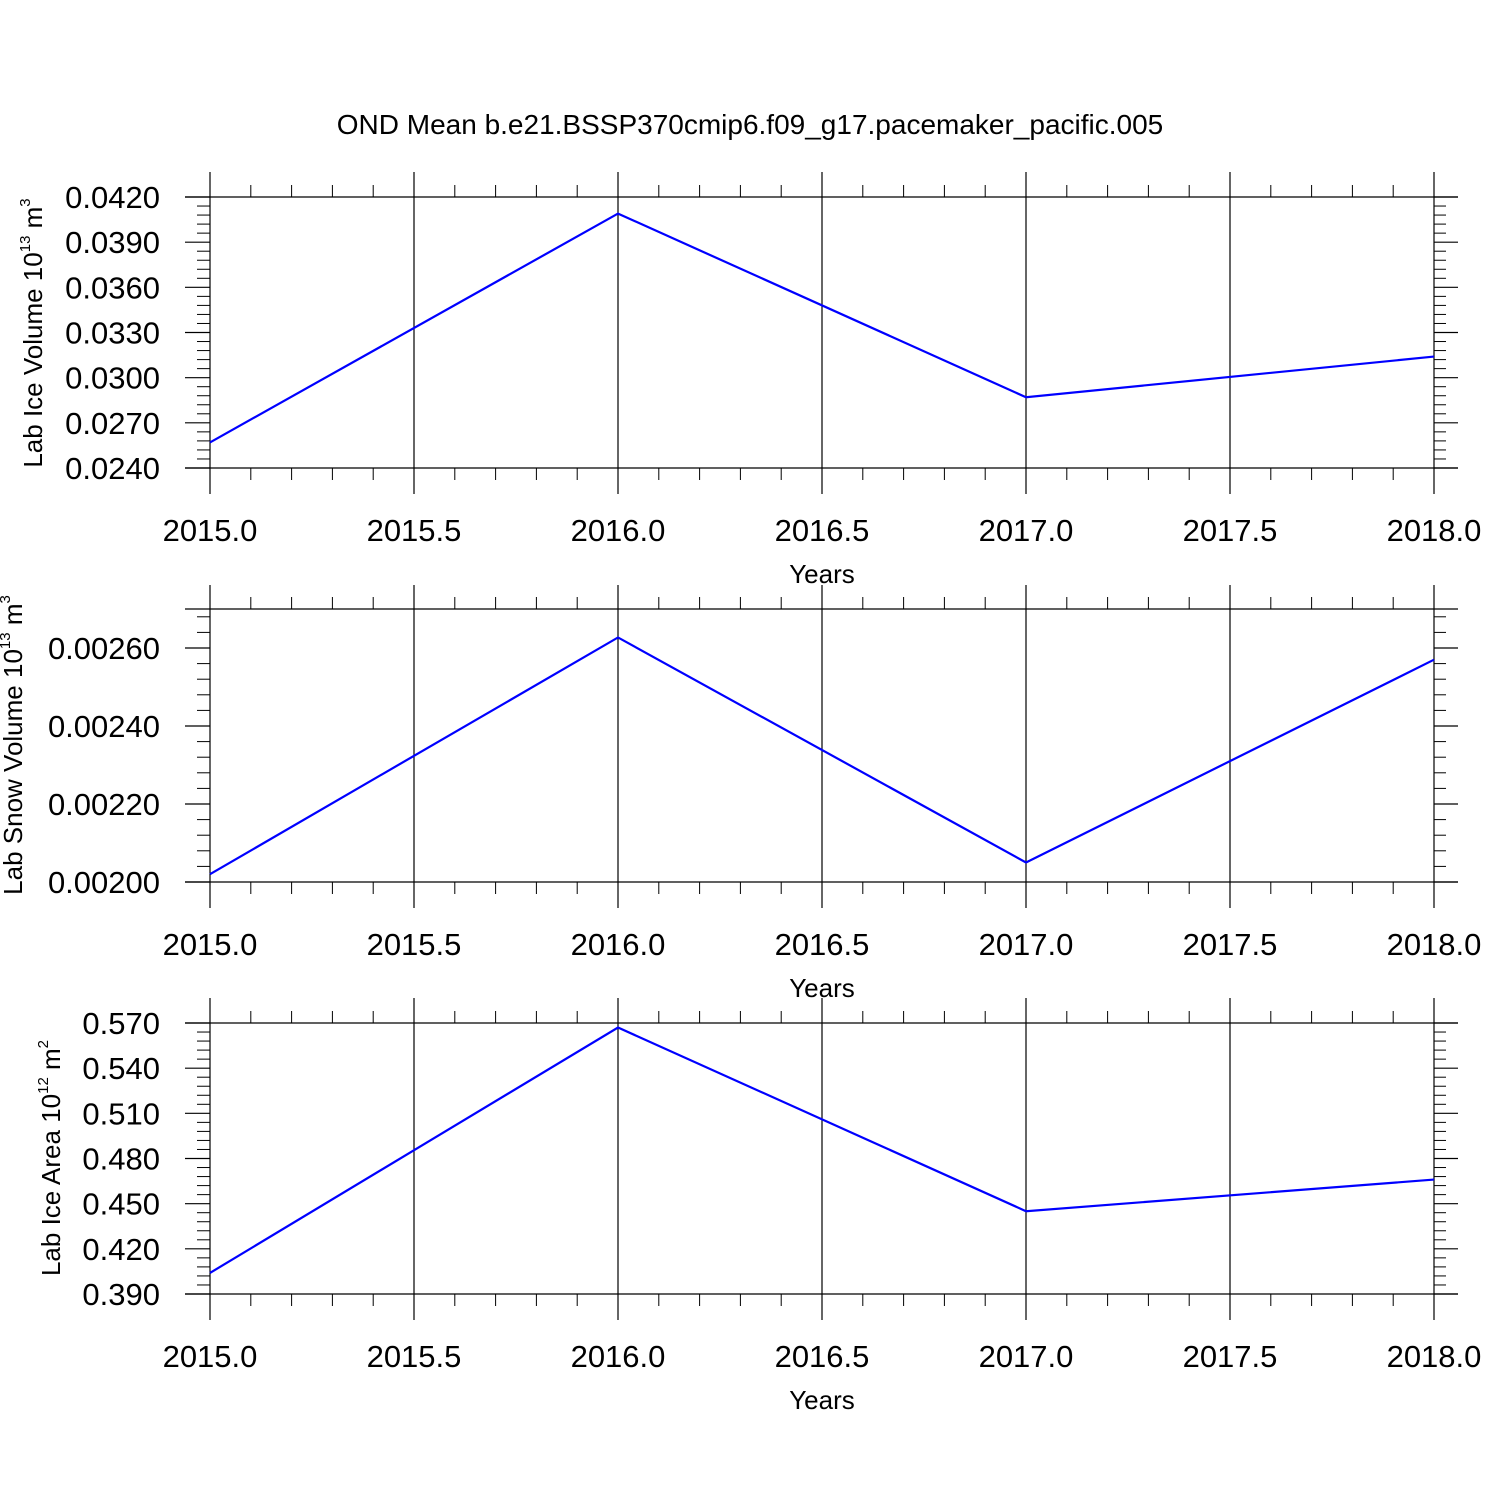 This screenshot has height=1500, width=1500. What do you see at coordinates (112, 242) in the screenshot?
I see `y-tick-label: 0.0390` at bounding box center [112, 242].